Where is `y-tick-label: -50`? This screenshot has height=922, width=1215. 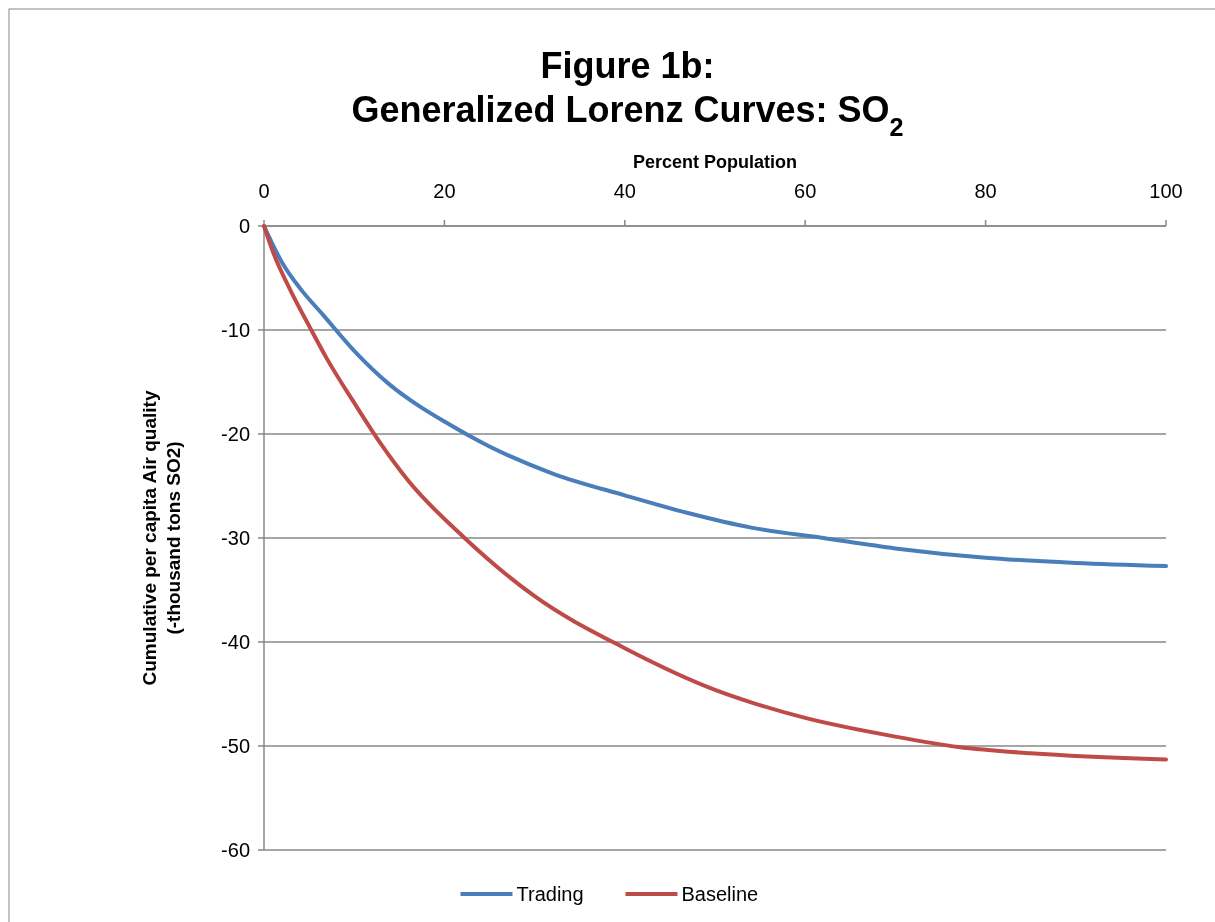 y-tick-label: -50 is located at coordinates (235, 746).